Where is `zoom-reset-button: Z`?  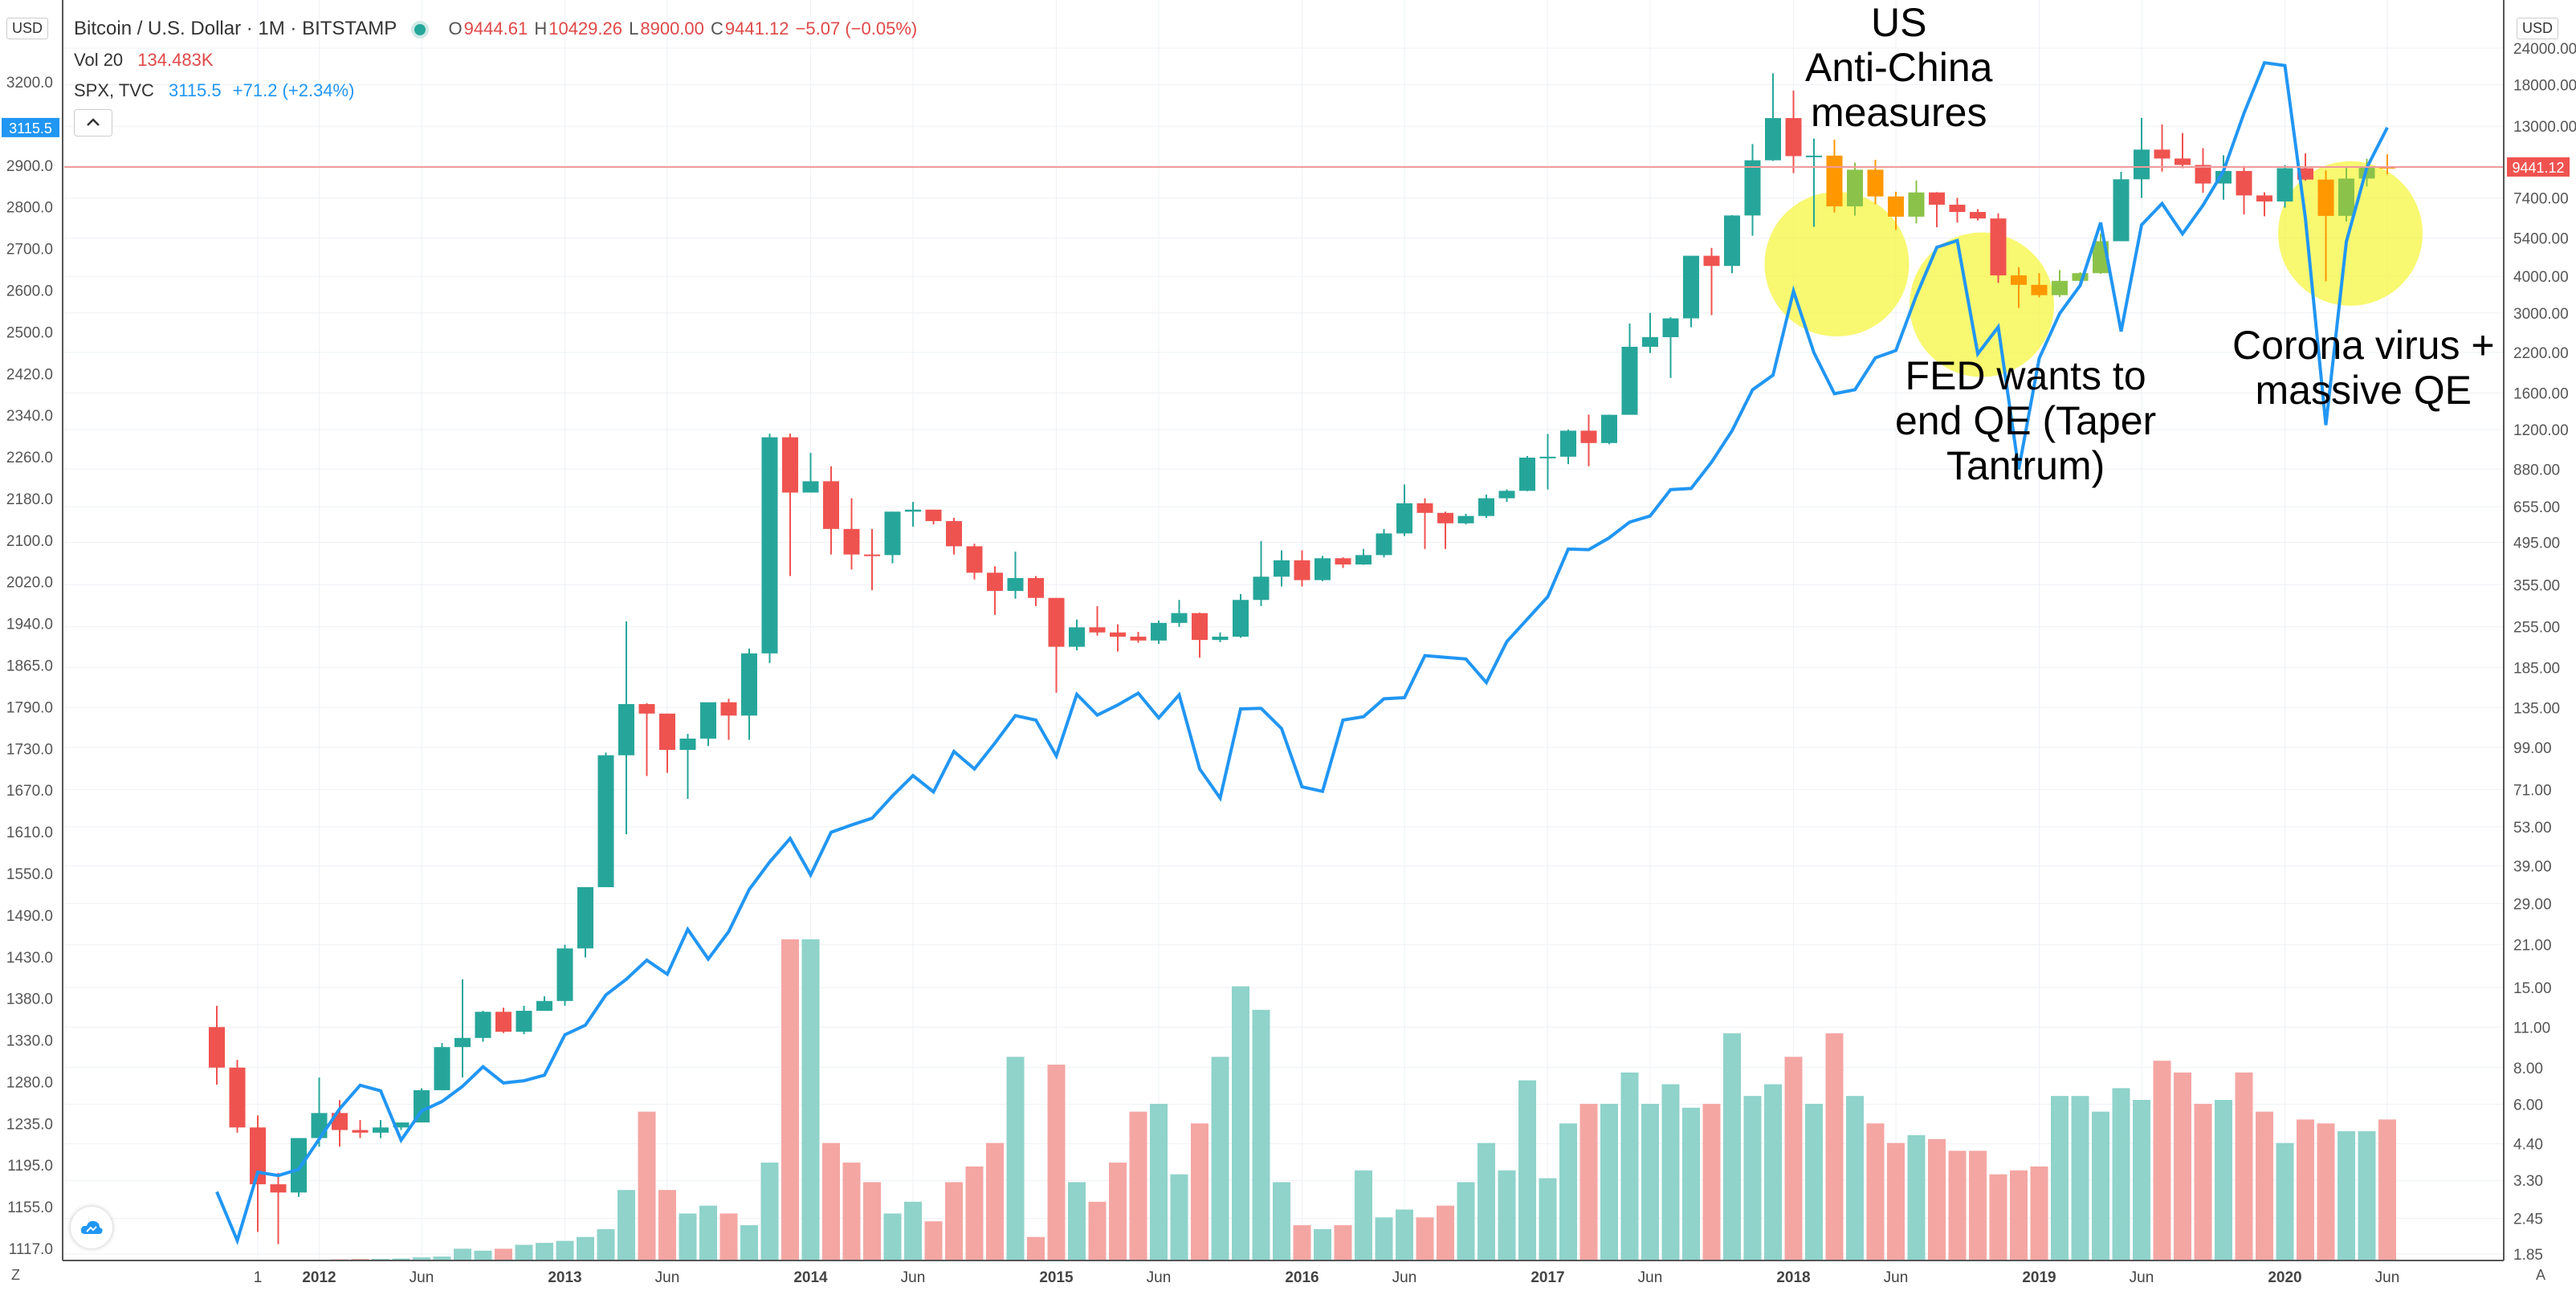
zoom-reset-button: Z is located at coordinates (15, 1275).